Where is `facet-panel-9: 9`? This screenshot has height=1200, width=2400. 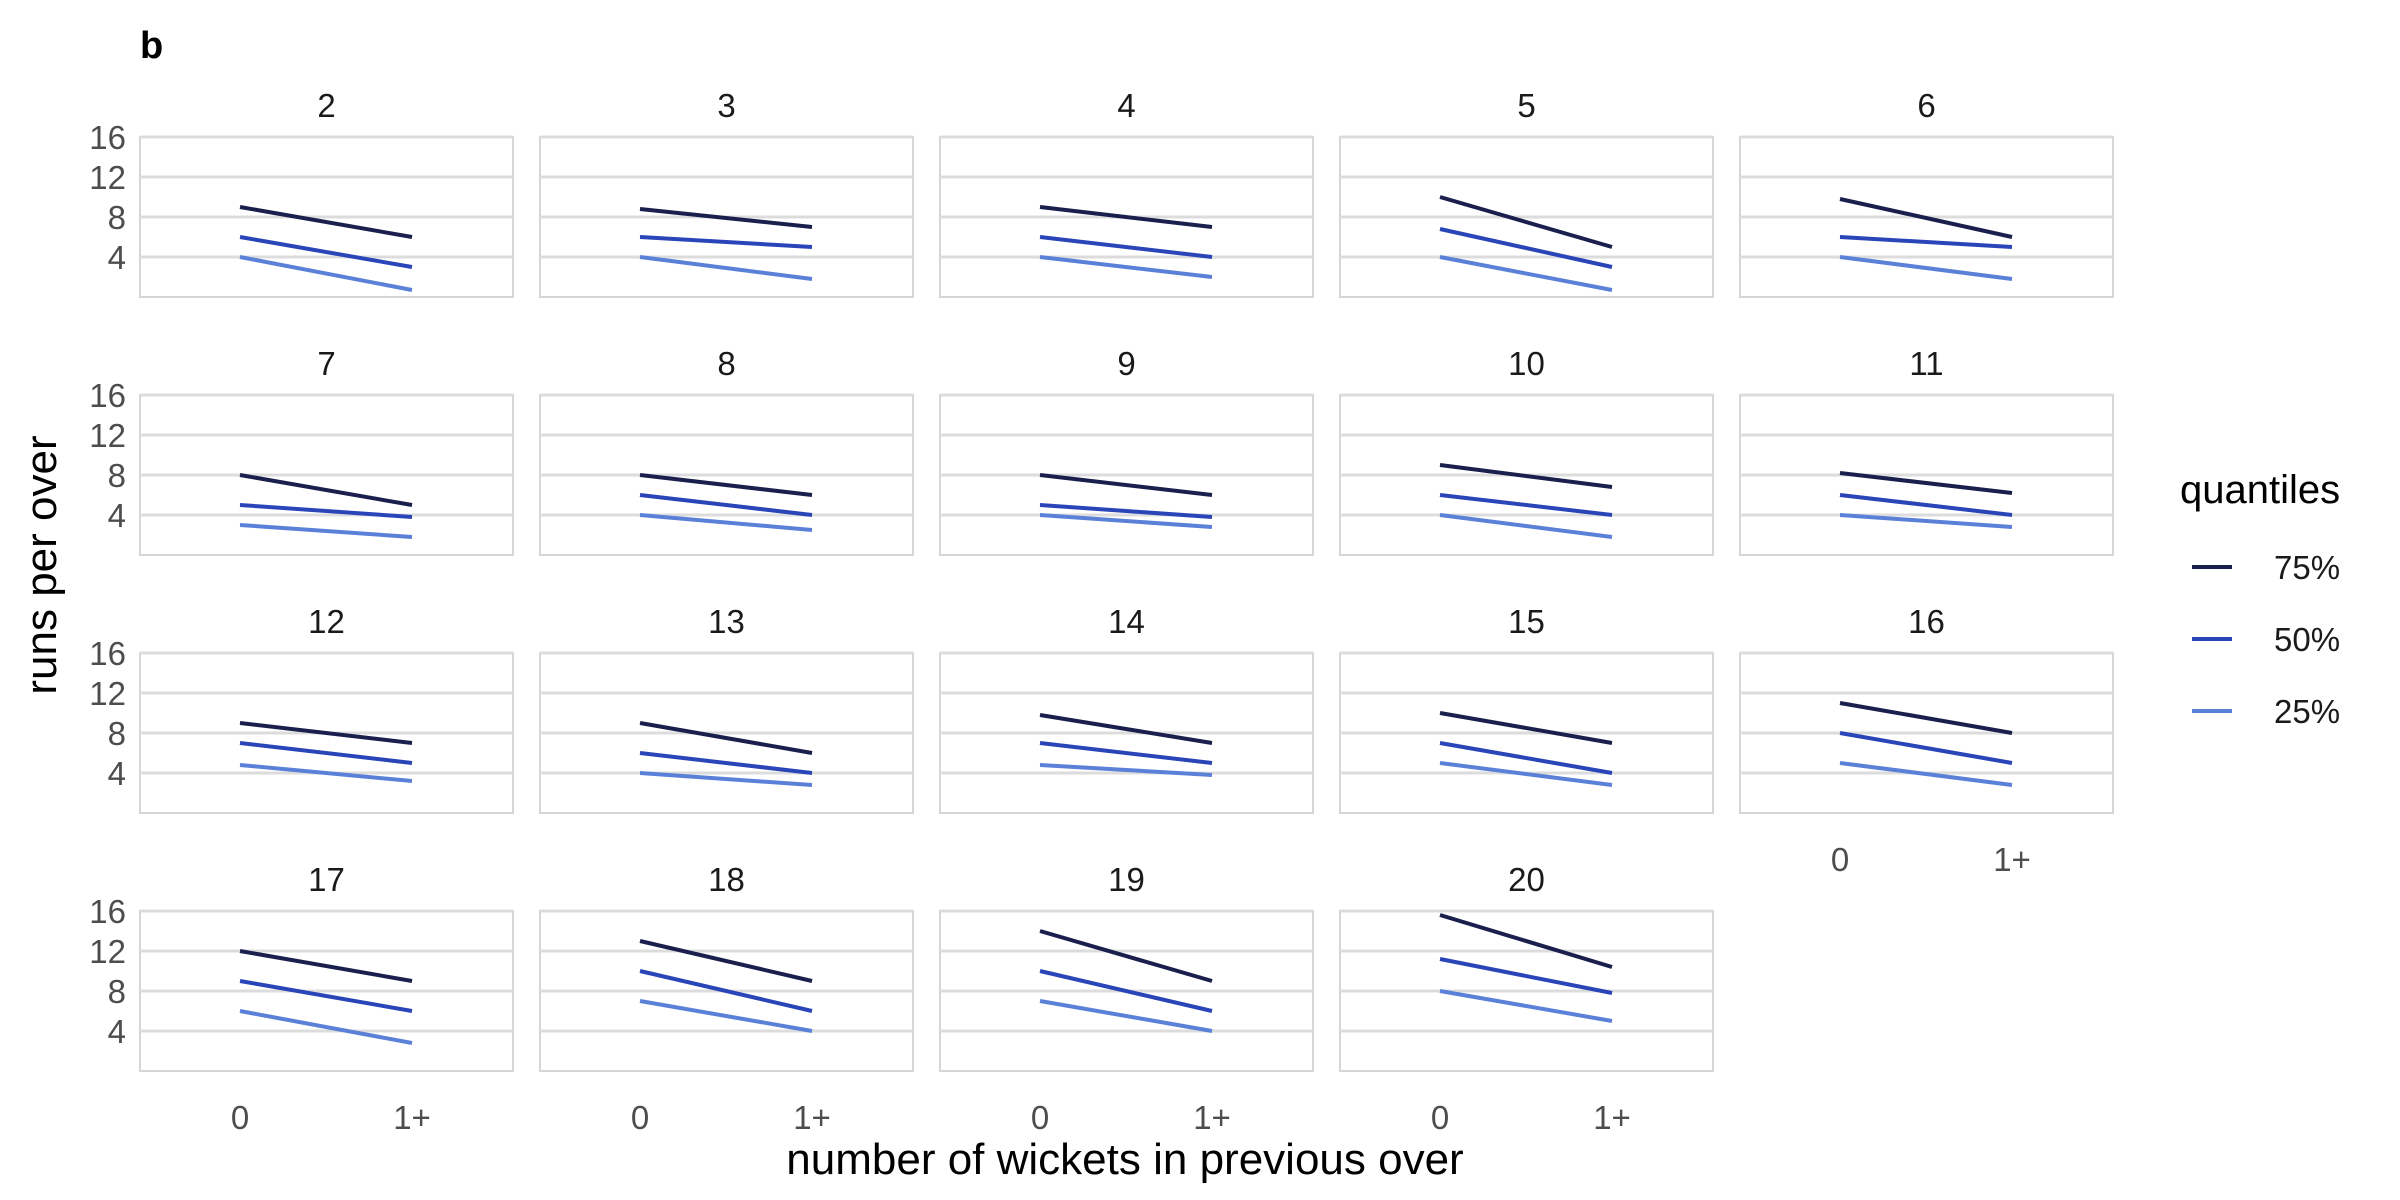
facet-panel-9: 9 is located at coordinates (1126, 450).